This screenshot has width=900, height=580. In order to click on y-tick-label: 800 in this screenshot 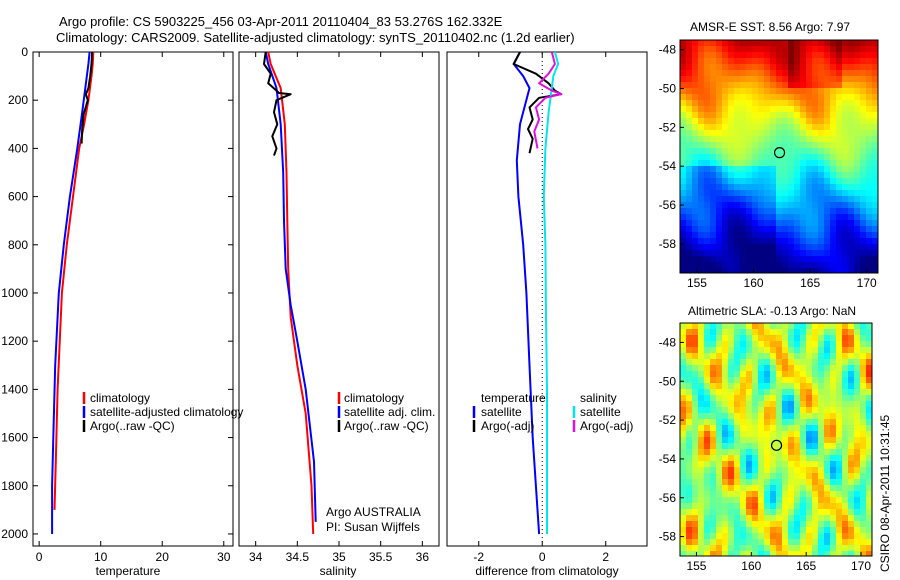, I will do `click(18, 245)`.